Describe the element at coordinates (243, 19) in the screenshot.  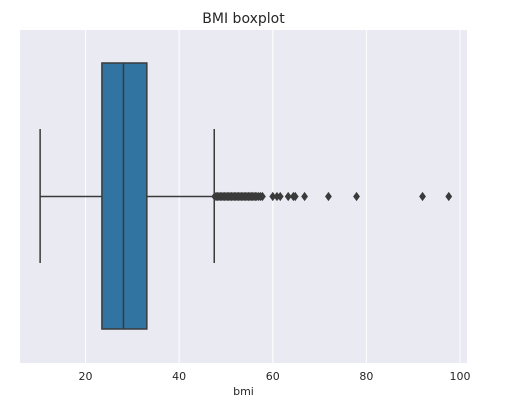
I see `chart-title: BMI boxplot` at that location.